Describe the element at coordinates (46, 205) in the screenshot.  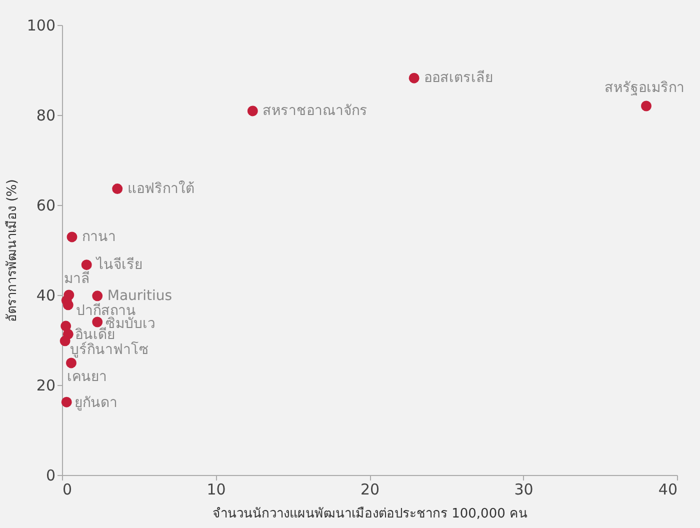
I see `y-tick-label: 60` at that location.